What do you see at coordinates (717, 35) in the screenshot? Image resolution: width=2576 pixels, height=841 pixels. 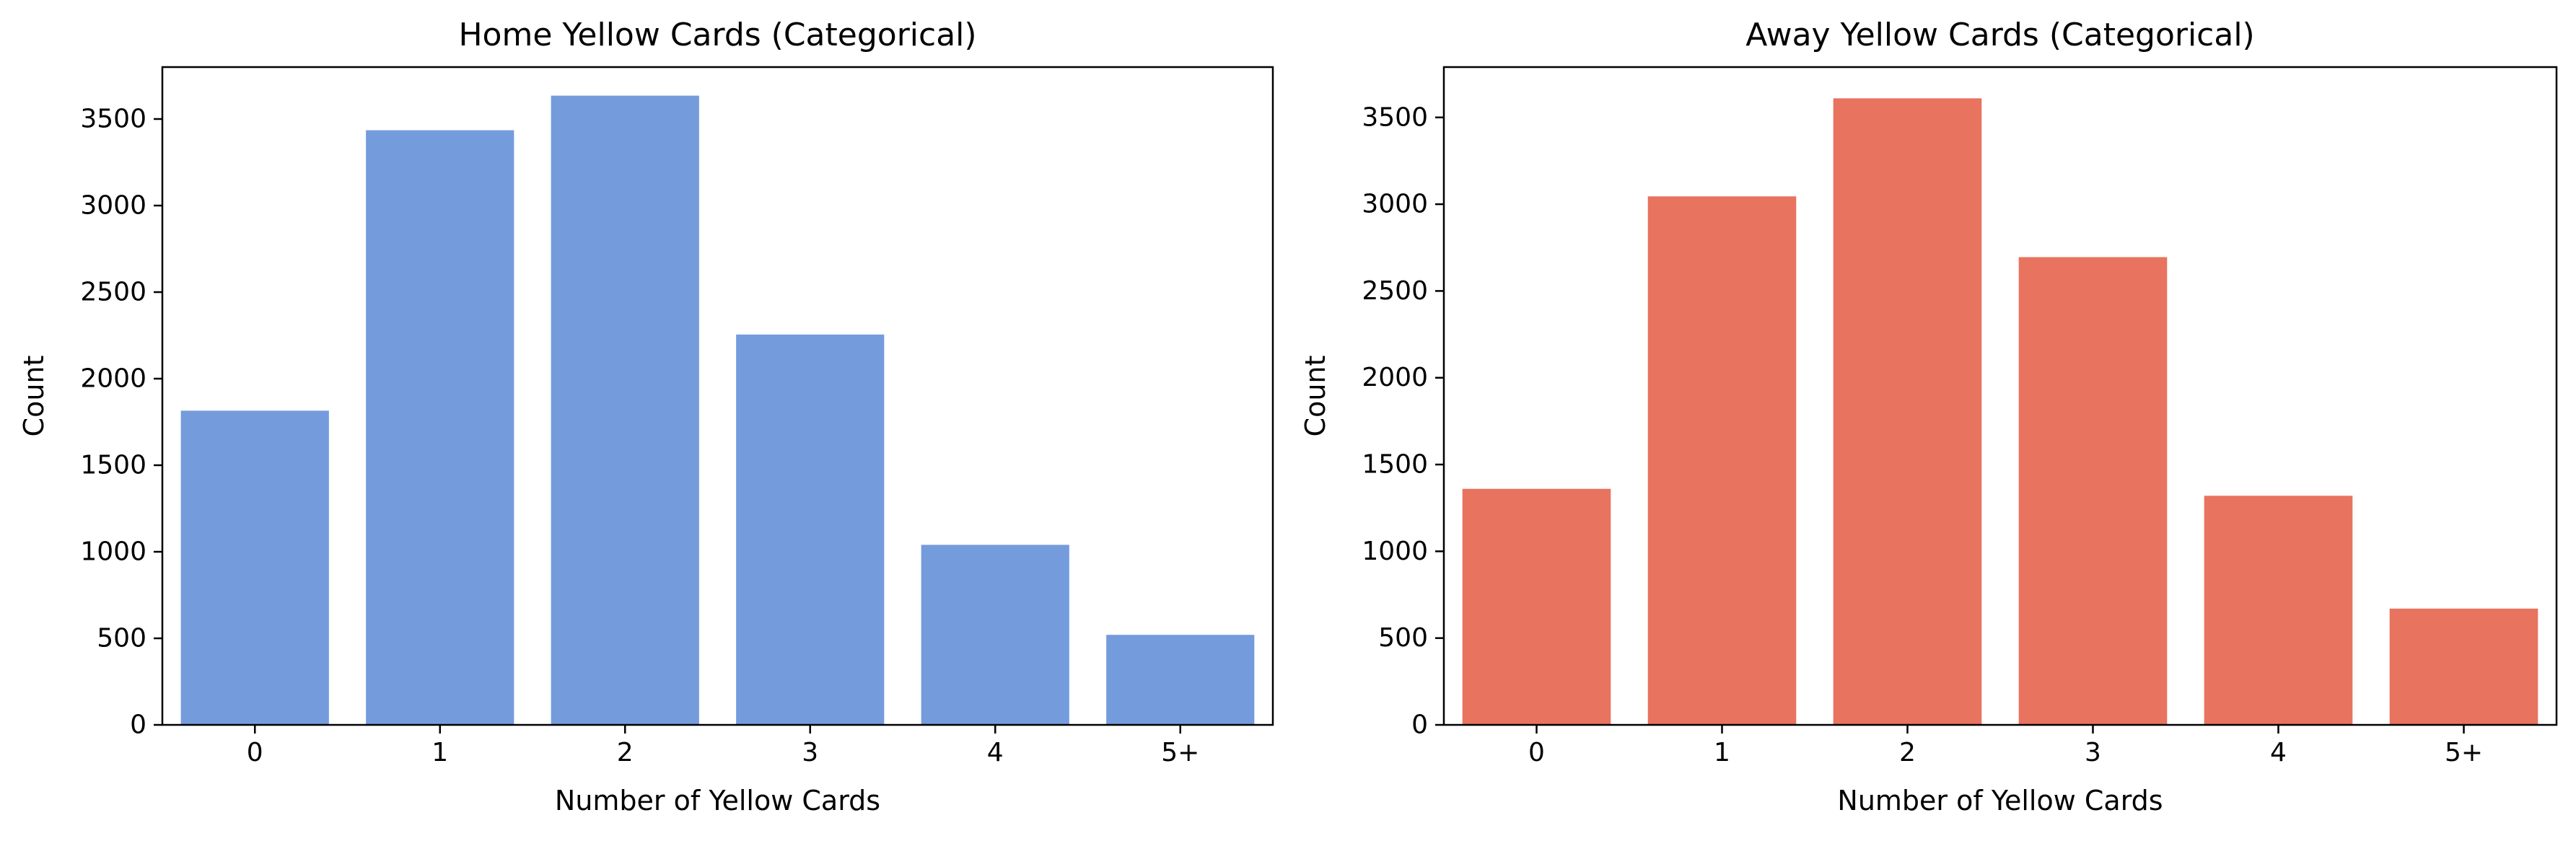 I see `chart-title: Home Yellow Cards (Categorical)` at bounding box center [717, 35].